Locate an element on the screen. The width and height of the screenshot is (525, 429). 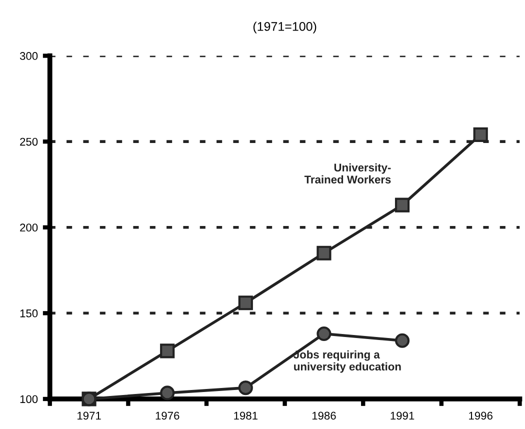
x-tick-label: 1996 is located at coordinates (480, 416).